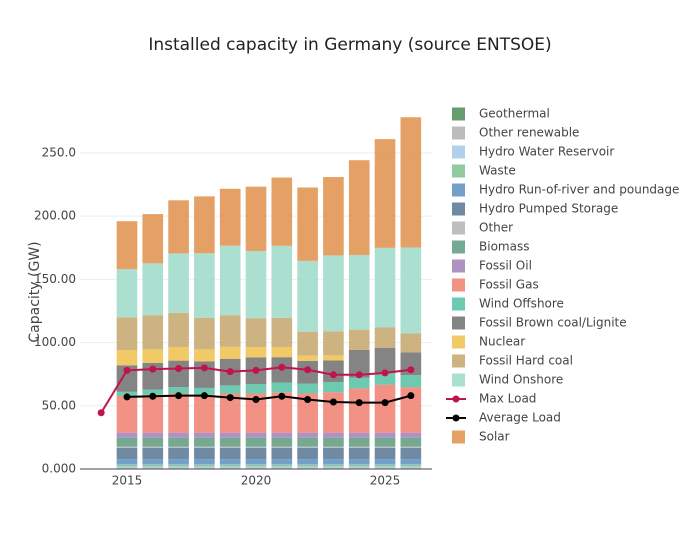 The width and height of the screenshot is (700, 550). What do you see at coordinates (55, 342) in the screenshot?
I see `y-tick-label: 100.00` at bounding box center [55, 342].